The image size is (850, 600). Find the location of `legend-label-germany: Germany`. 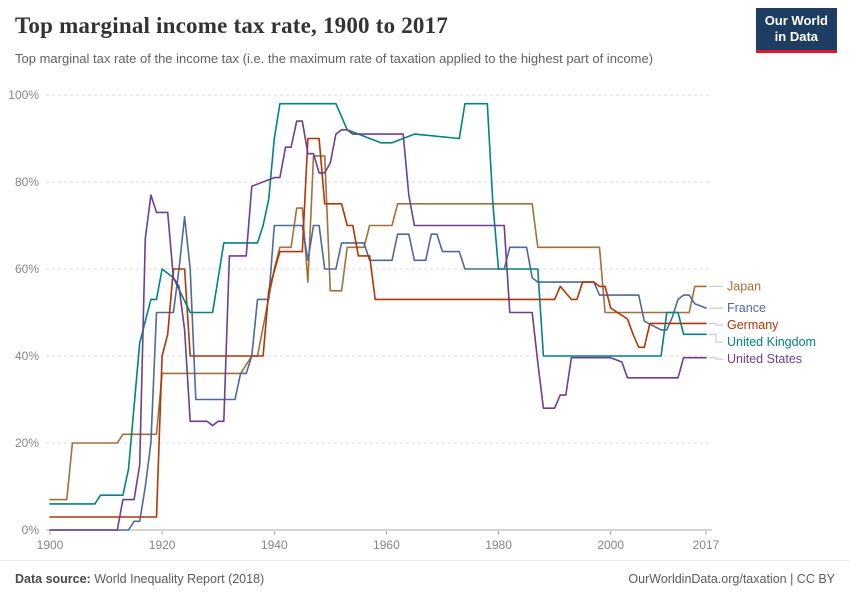

legend-label-germany: Germany is located at coordinates (753, 325).